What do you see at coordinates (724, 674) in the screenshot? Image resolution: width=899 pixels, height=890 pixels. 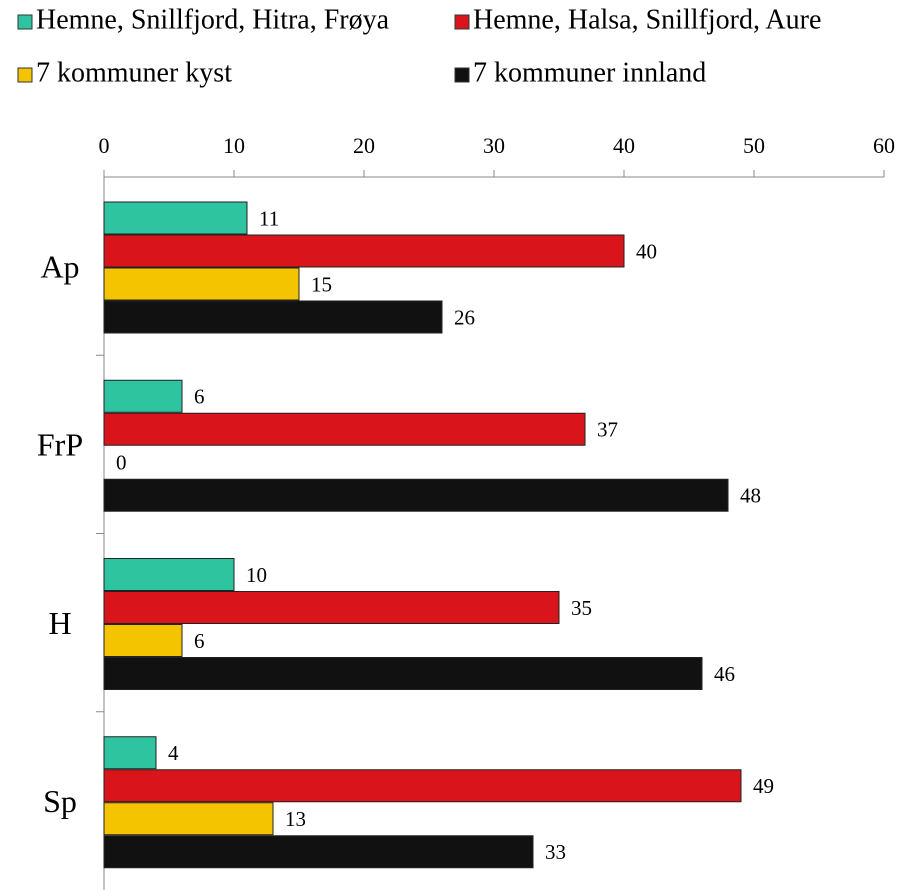 I see `value-label: 46` at bounding box center [724, 674].